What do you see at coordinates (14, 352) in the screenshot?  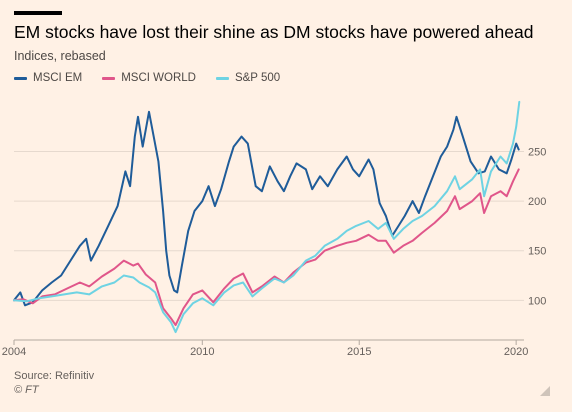 I see `x-tick-label: 2004` at bounding box center [14, 352].